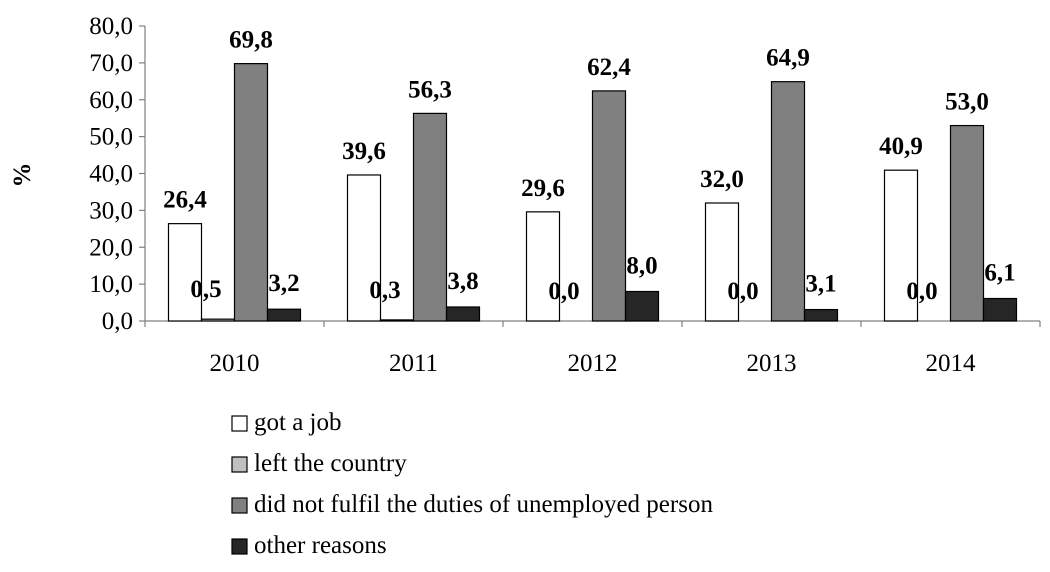  Describe the element at coordinates (384, 290) in the screenshot. I see `data-label: 0,3` at that location.